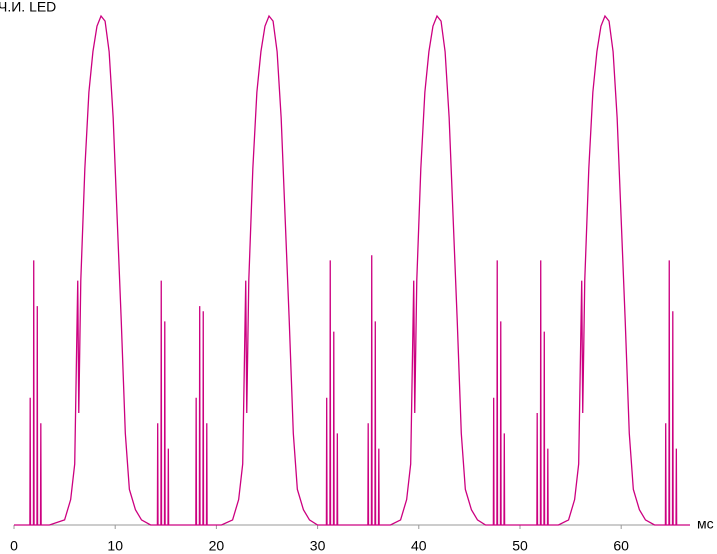 The image size is (717, 554). Describe the element at coordinates (318, 546) in the screenshot. I see `x-tick-label: 30` at that location.